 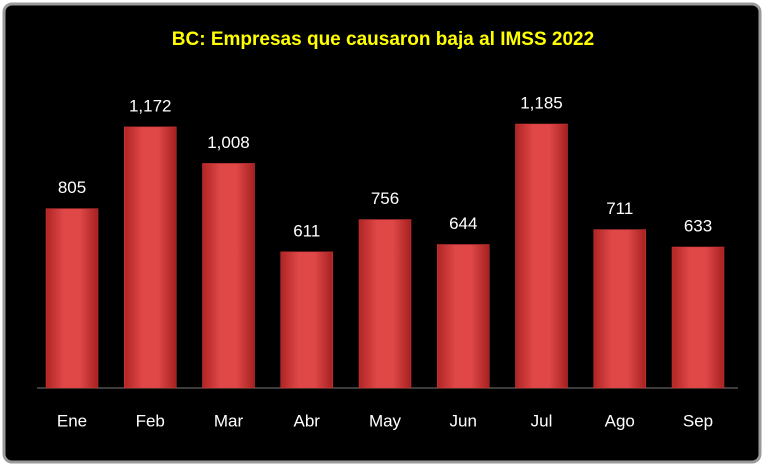 What do you see at coordinates (463, 223) in the screenshot?
I see `value-label: 644` at bounding box center [463, 223].